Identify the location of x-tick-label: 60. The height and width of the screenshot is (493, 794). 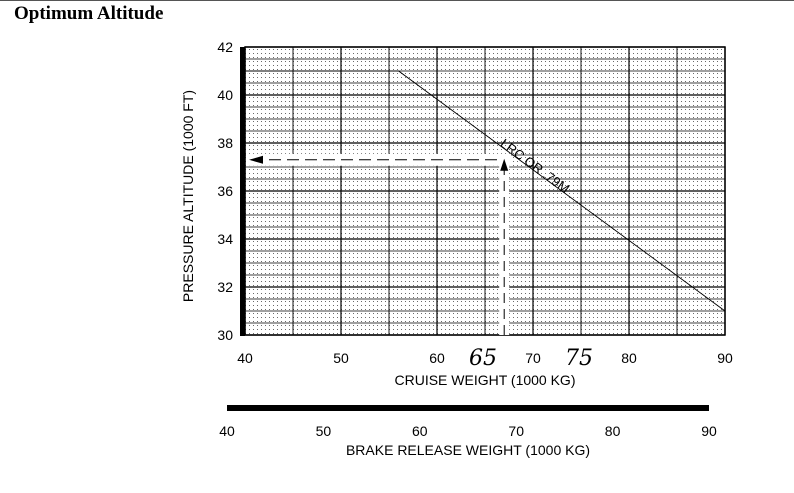
(437, 358).